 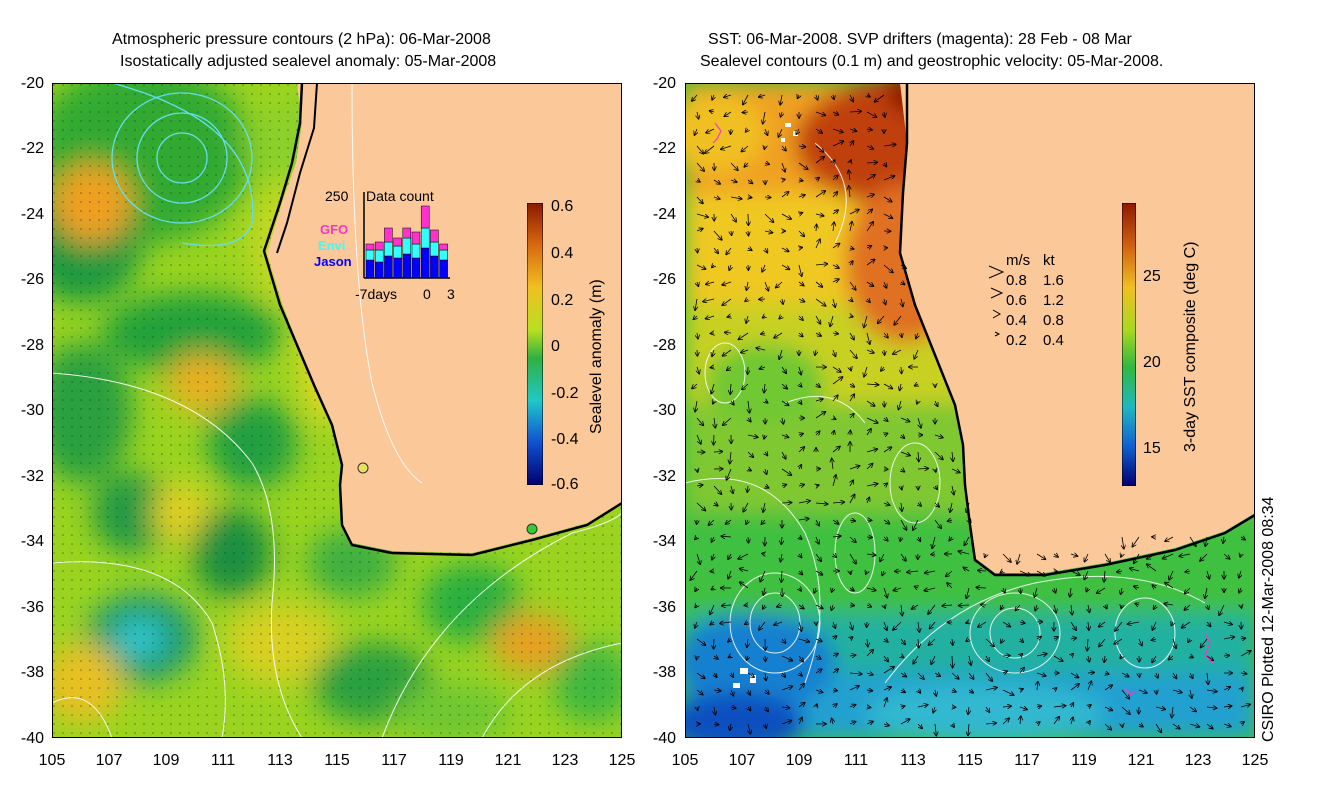 What do you see at coordinates (799, 760) in the screenshot?
I see `right-xtick: 109` at bounding box center [799, 760].